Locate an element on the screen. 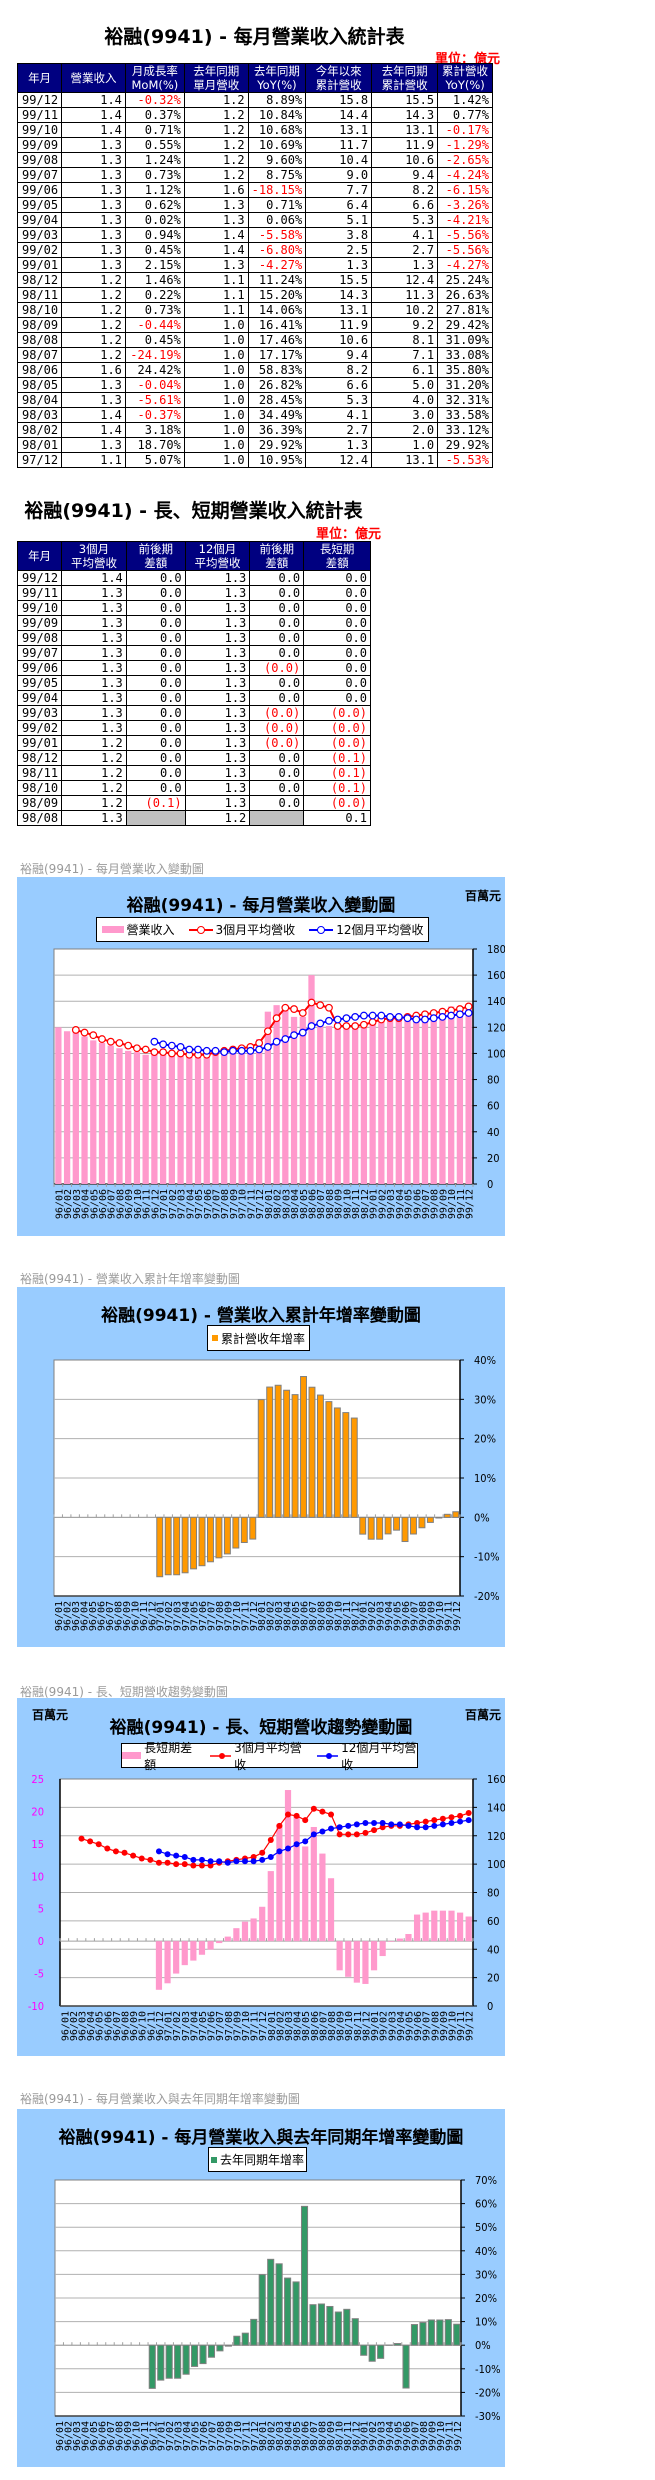  year-month-cell: 99/05 is located at coordinates (39, 683).